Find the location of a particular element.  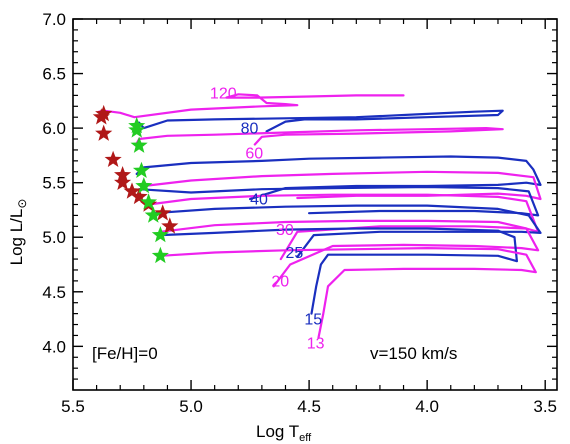

y-tick-label: 5.5 is located at coordinates (54, 183).